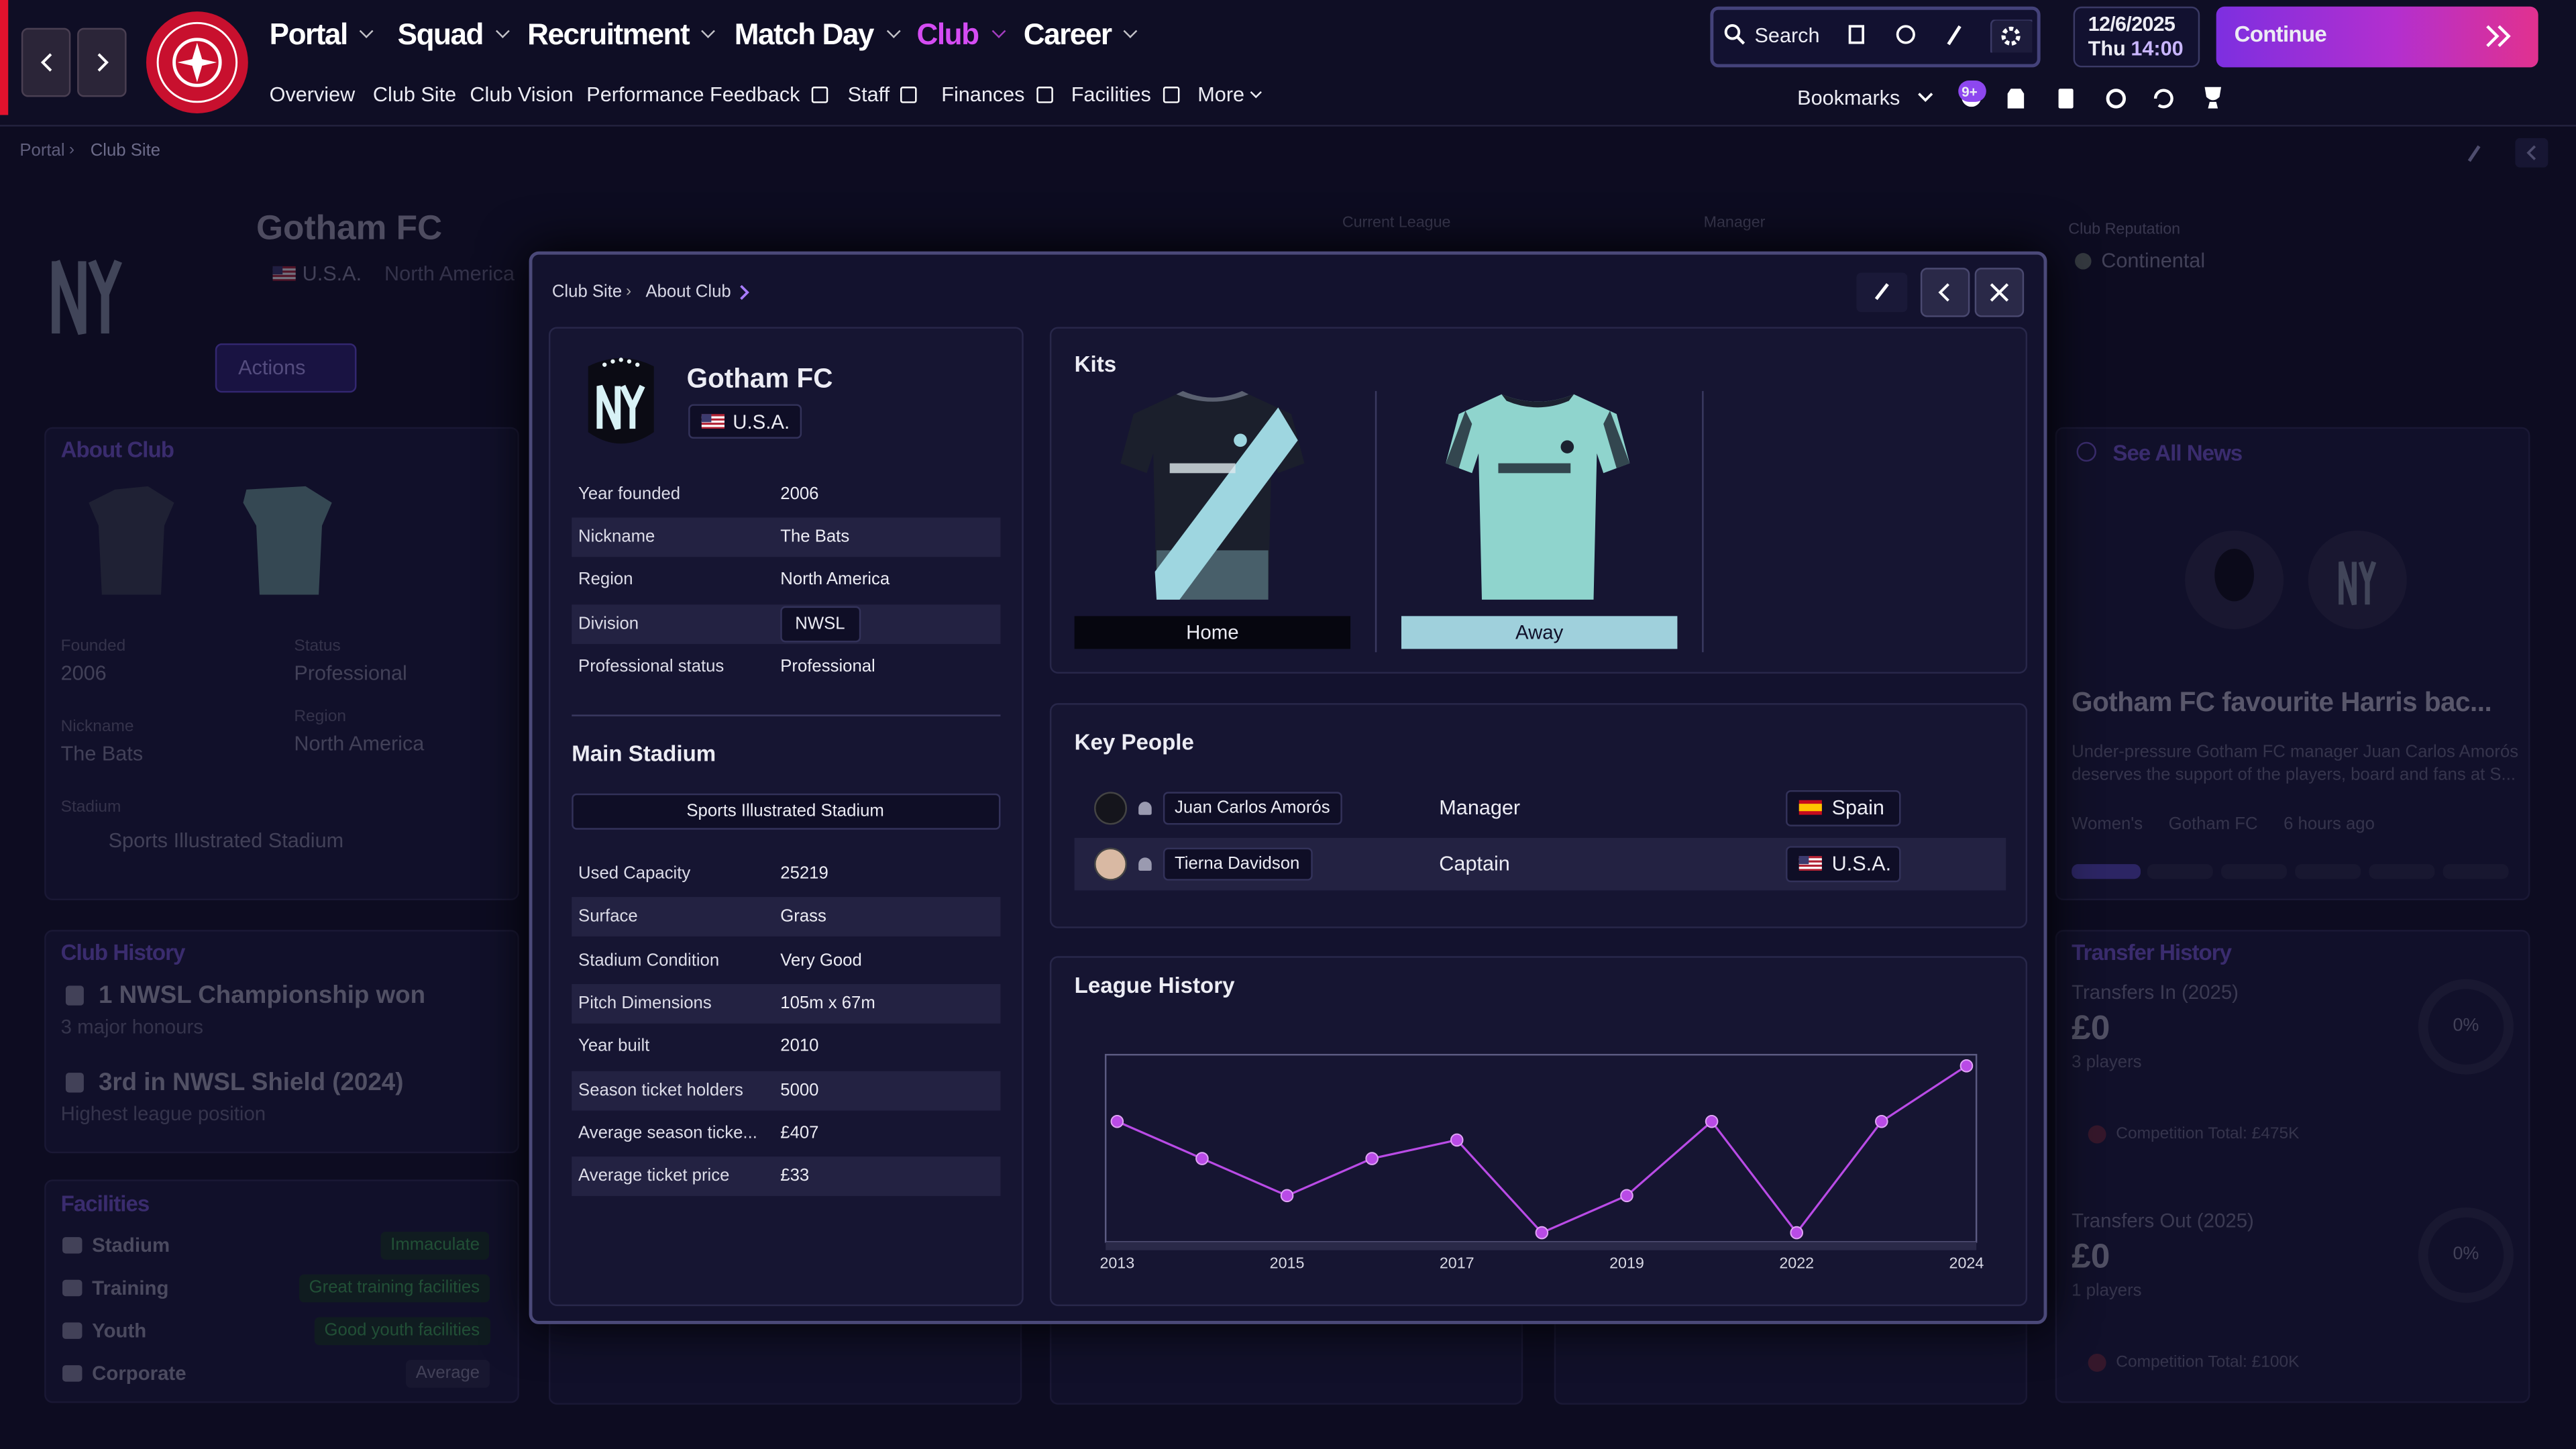 The image size is (2576, 1449). I want to click on submenu-item: Performance Feedback, so click(707, 95).